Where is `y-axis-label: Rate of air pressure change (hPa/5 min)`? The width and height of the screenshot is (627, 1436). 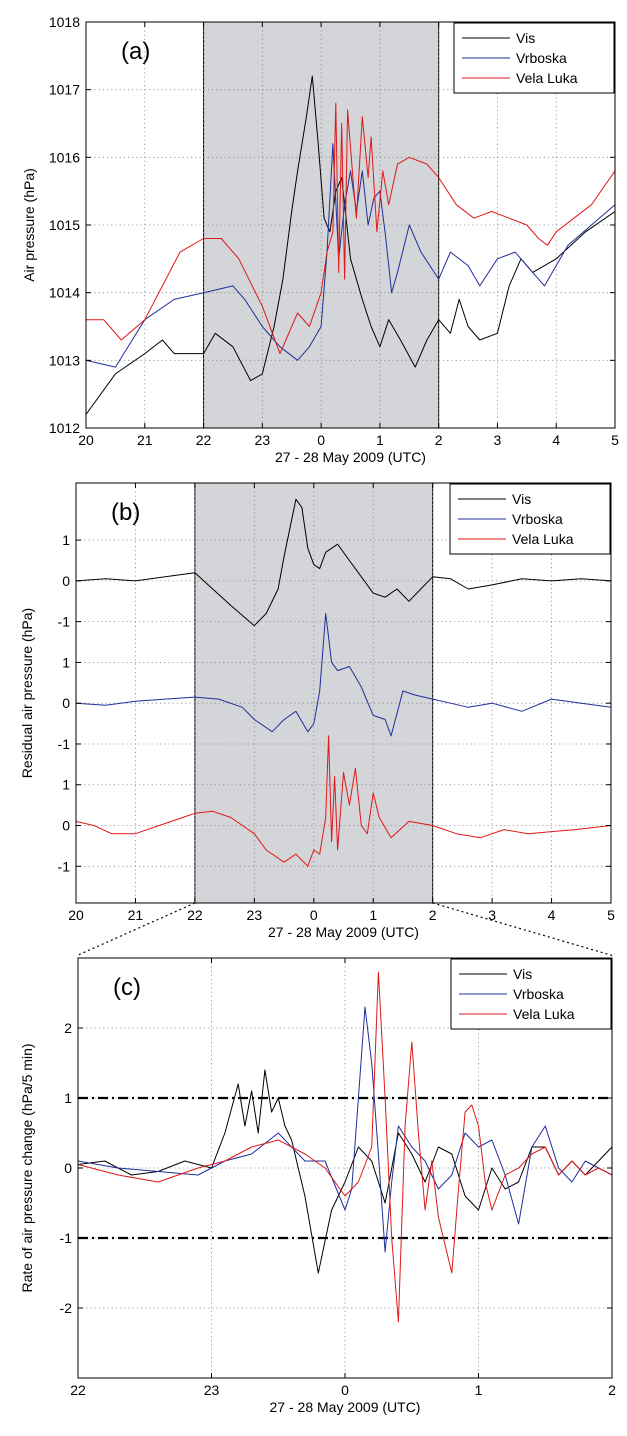 y-axis-label: Rate of air pressure change (hPa/5 min) is located at coordinates (27, 1167).